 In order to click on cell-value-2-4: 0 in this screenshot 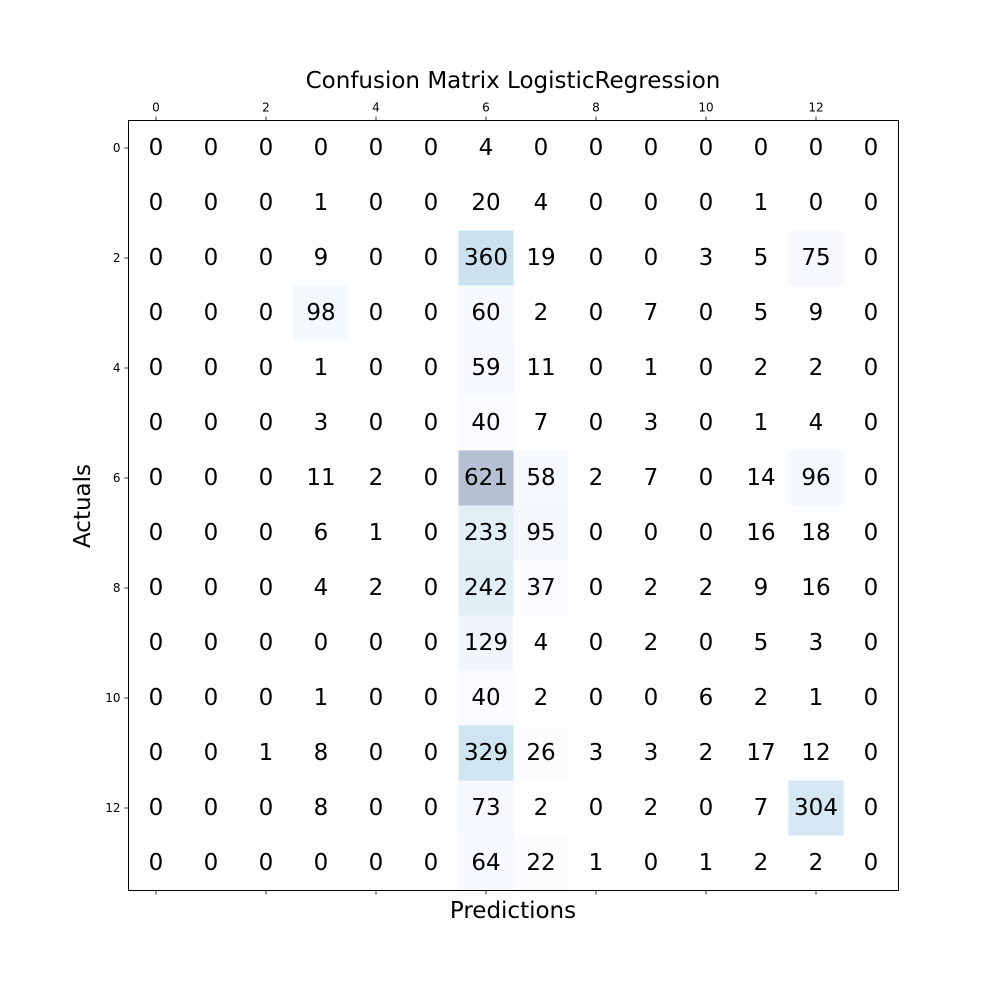, I will do `click(376, 258)`.